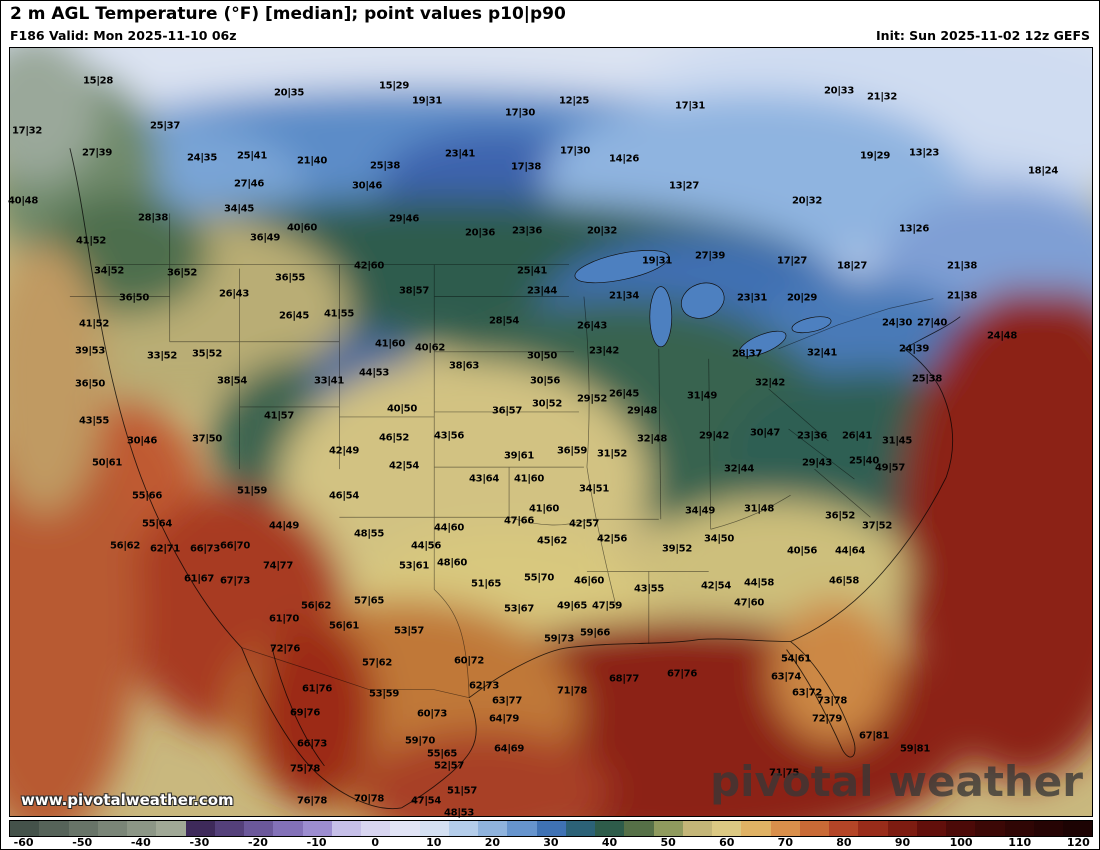 The height and width of the screenshot is (850, 1100). Describe the element at coordinates (127, 800) in the screenshot. I see `site-url-watermark: www.pivotalweather.com` at that location.